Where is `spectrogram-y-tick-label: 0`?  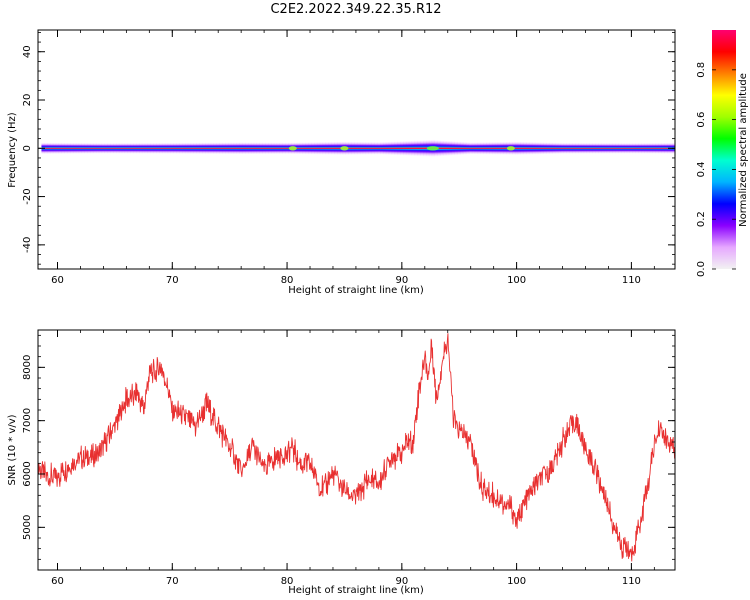 spectrogram-y-tick-label: 0 is located at coordinates (27, 148).